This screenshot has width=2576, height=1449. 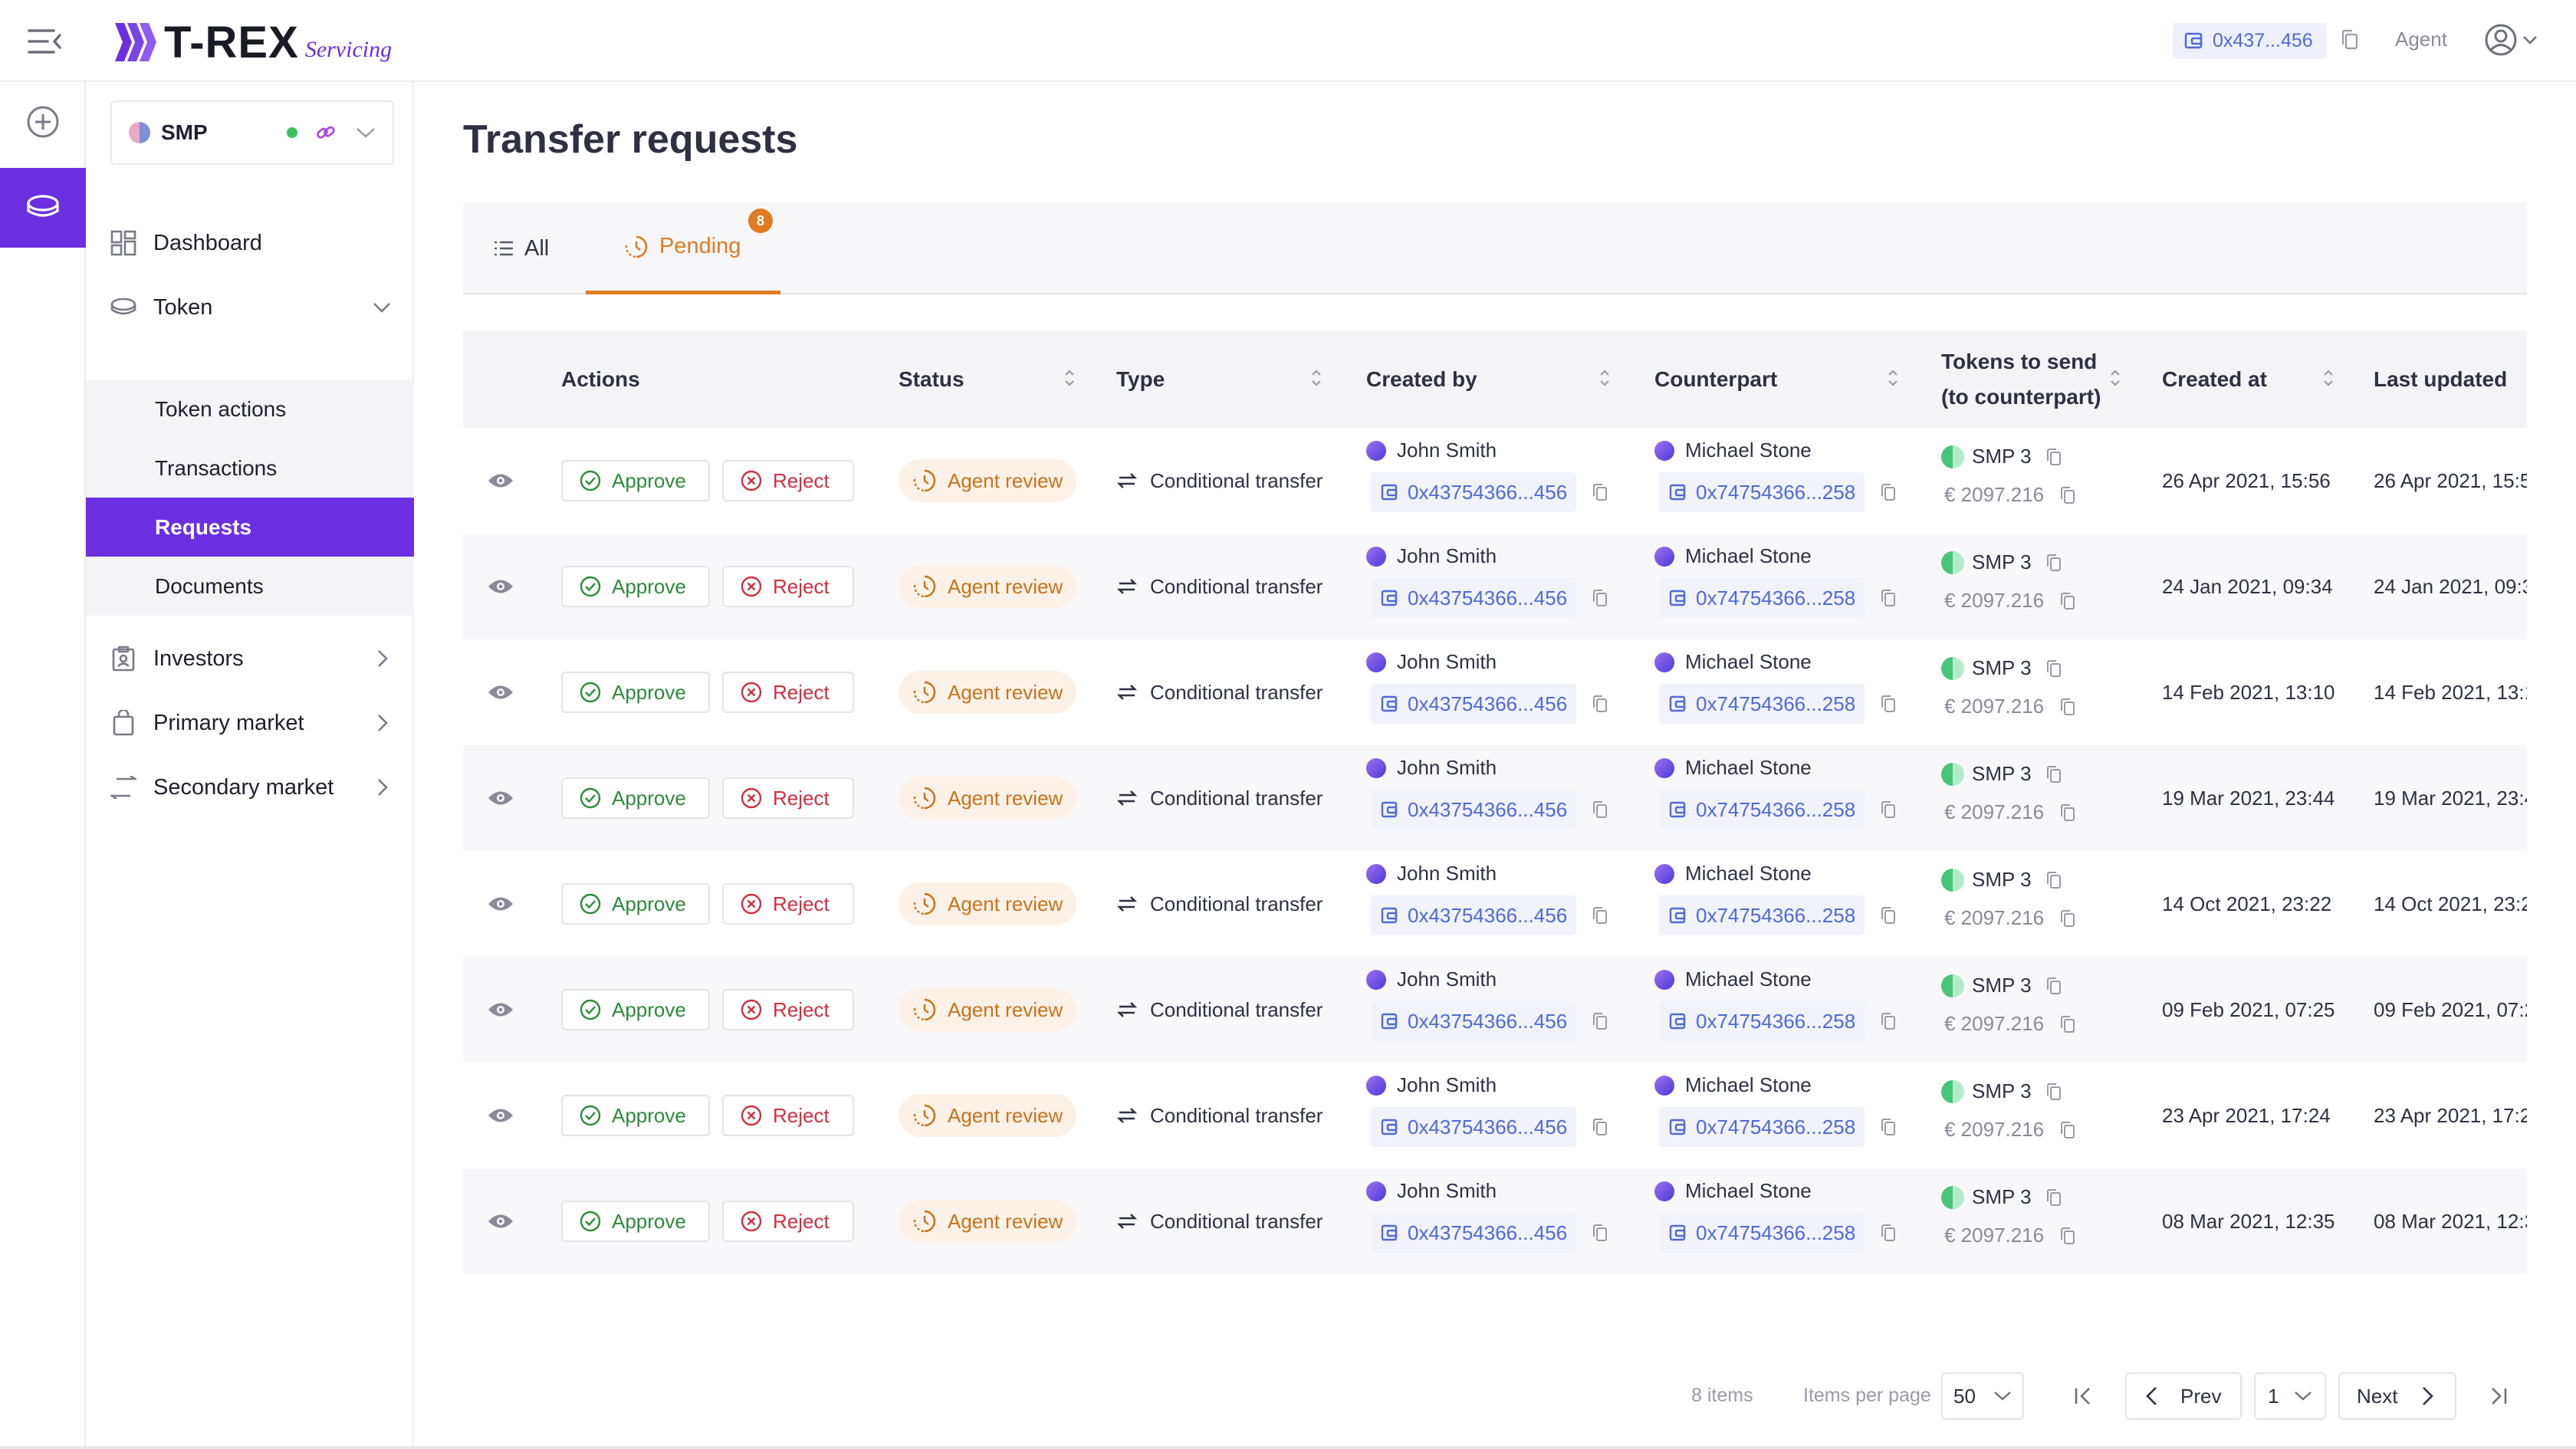 I want to click on subnav-token-actions: Token actions, so click(x=221, y=409).